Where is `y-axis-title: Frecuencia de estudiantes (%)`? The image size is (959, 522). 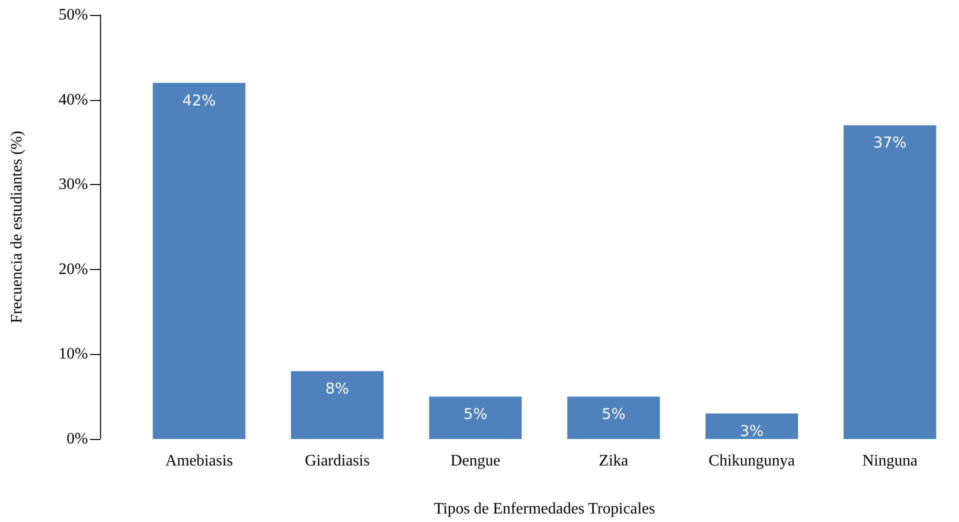
y-axis-title: Frecuencia de estudiantes (%) is located at coordinates (17, 227).